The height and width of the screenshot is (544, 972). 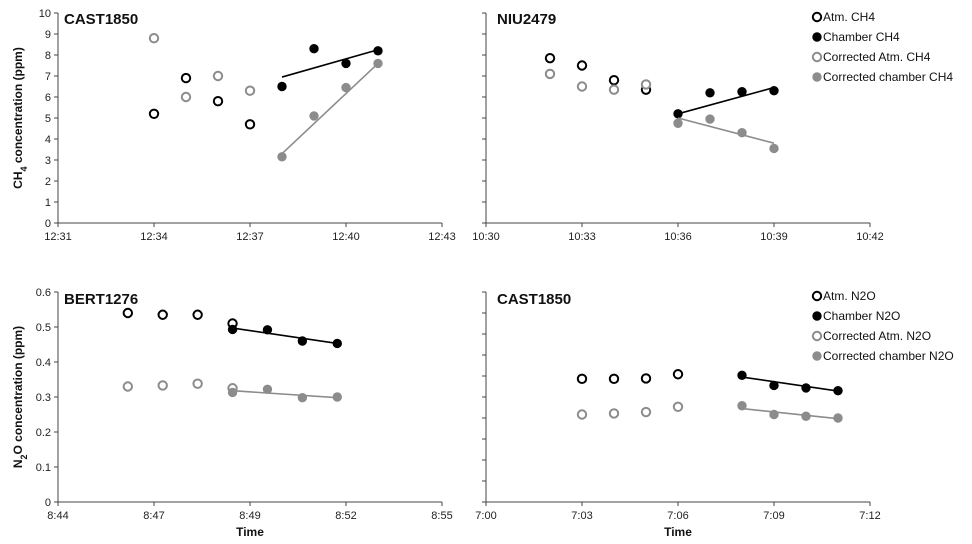 What do you see at coordinates (441, 516) in the screenshot?
I see `x-tick-label: 8:55` at bounding box center [441, 516].